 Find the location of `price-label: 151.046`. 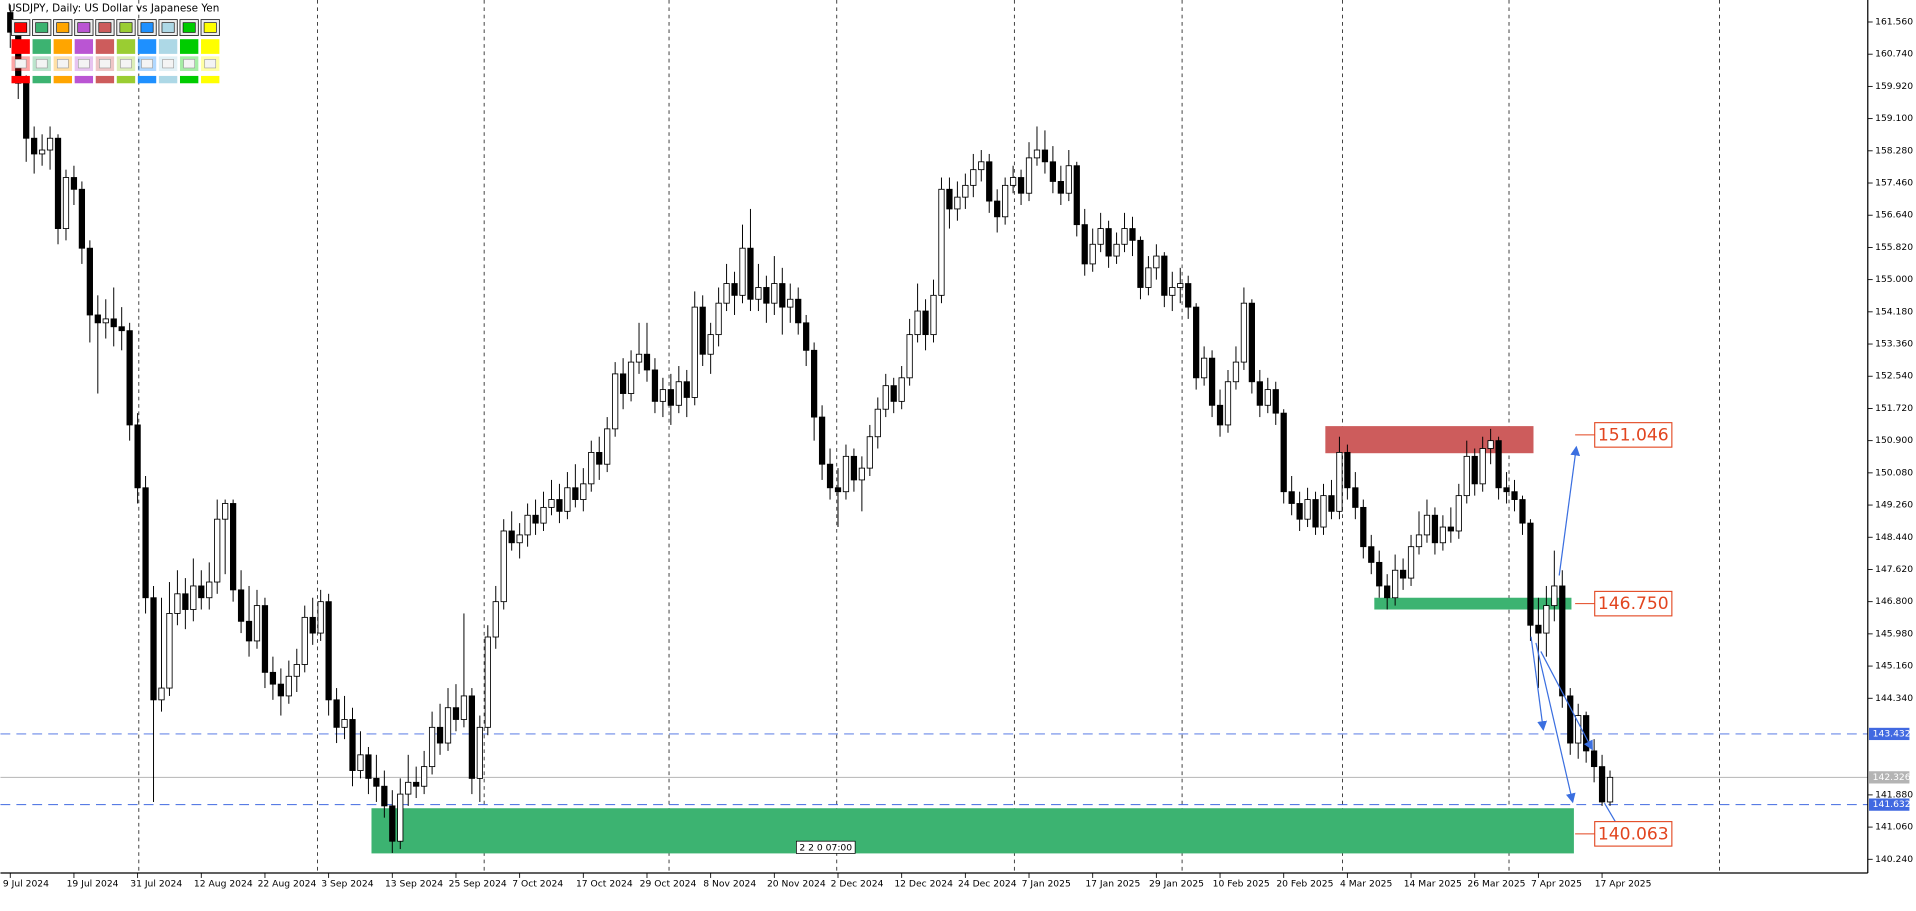

price-label: 151.046 is located at coordinates (1633, 436).